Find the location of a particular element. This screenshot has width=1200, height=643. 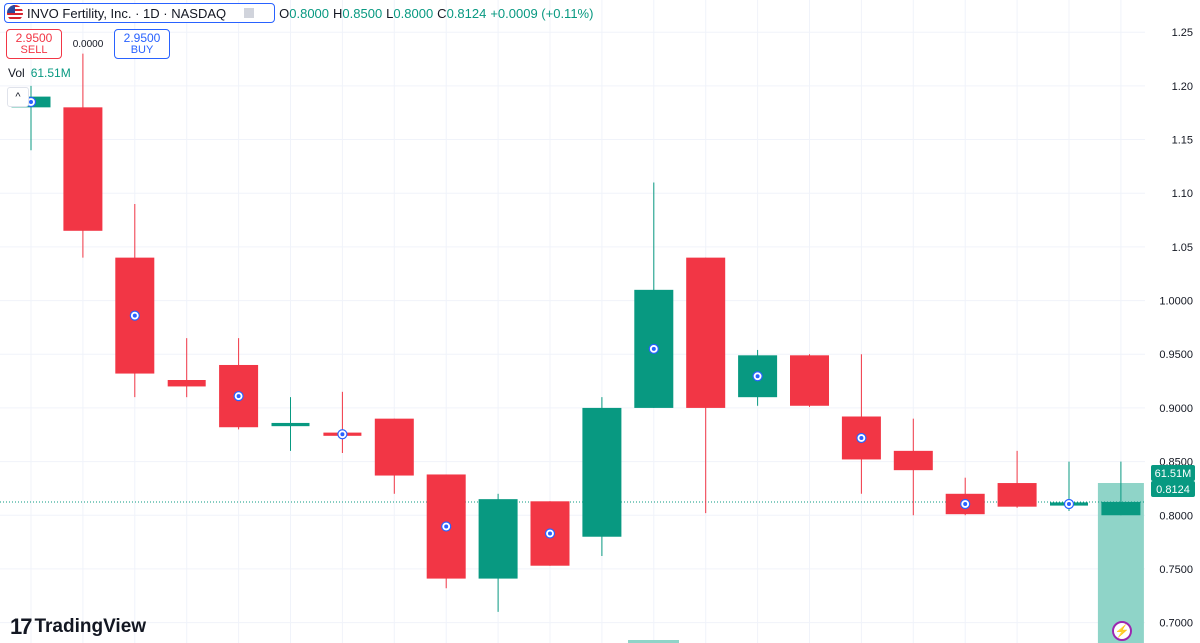

svg-text: 61.51M is located at coordinates (1173, 474).